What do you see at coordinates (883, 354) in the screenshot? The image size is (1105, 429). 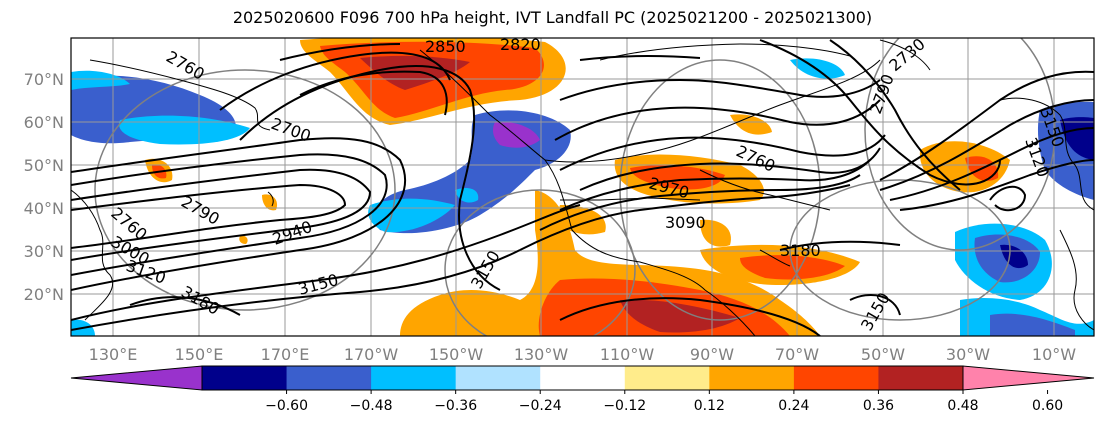 I see `lon-label: 50°W` at bounding box center [883, 354].